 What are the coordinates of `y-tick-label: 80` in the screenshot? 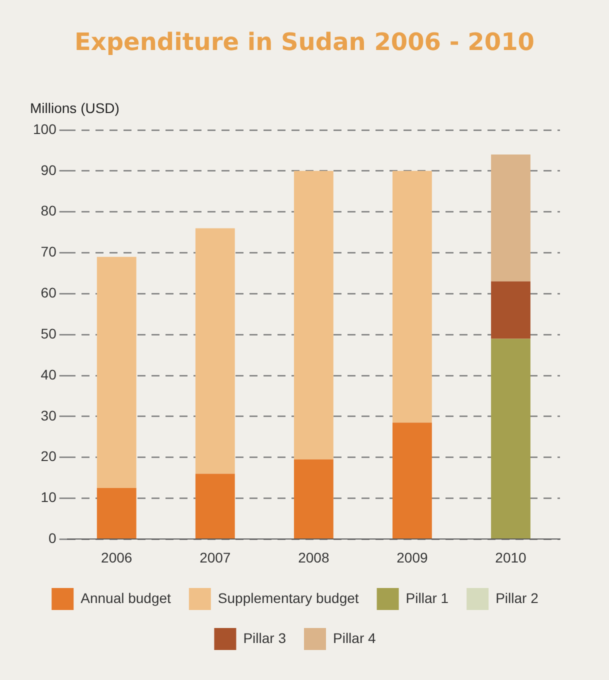 It's located at (48, 210).